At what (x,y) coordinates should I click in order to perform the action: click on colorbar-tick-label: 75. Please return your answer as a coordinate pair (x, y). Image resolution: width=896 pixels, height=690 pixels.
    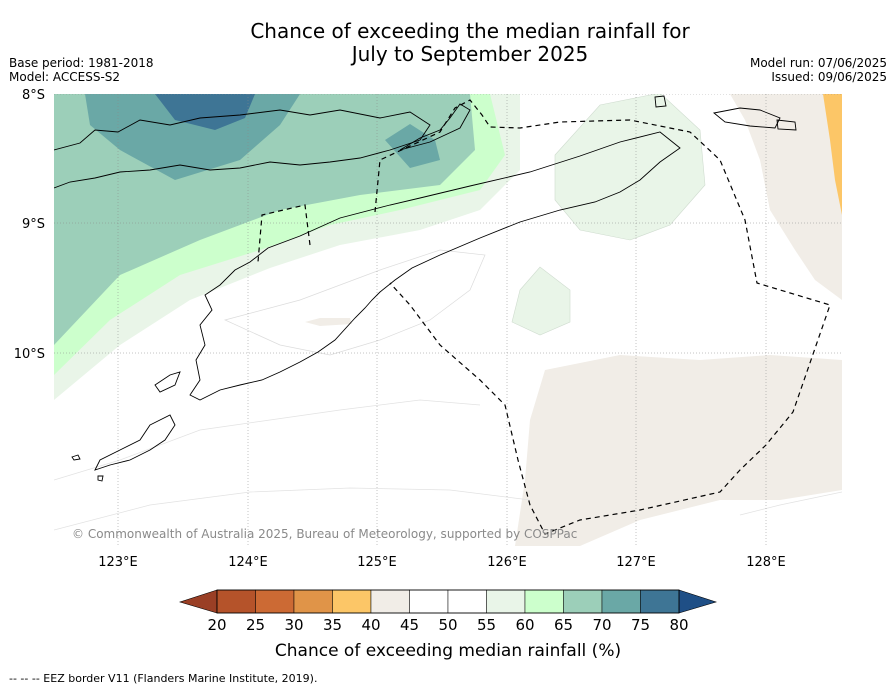
    Looking at the image, I should click on (640, 625).